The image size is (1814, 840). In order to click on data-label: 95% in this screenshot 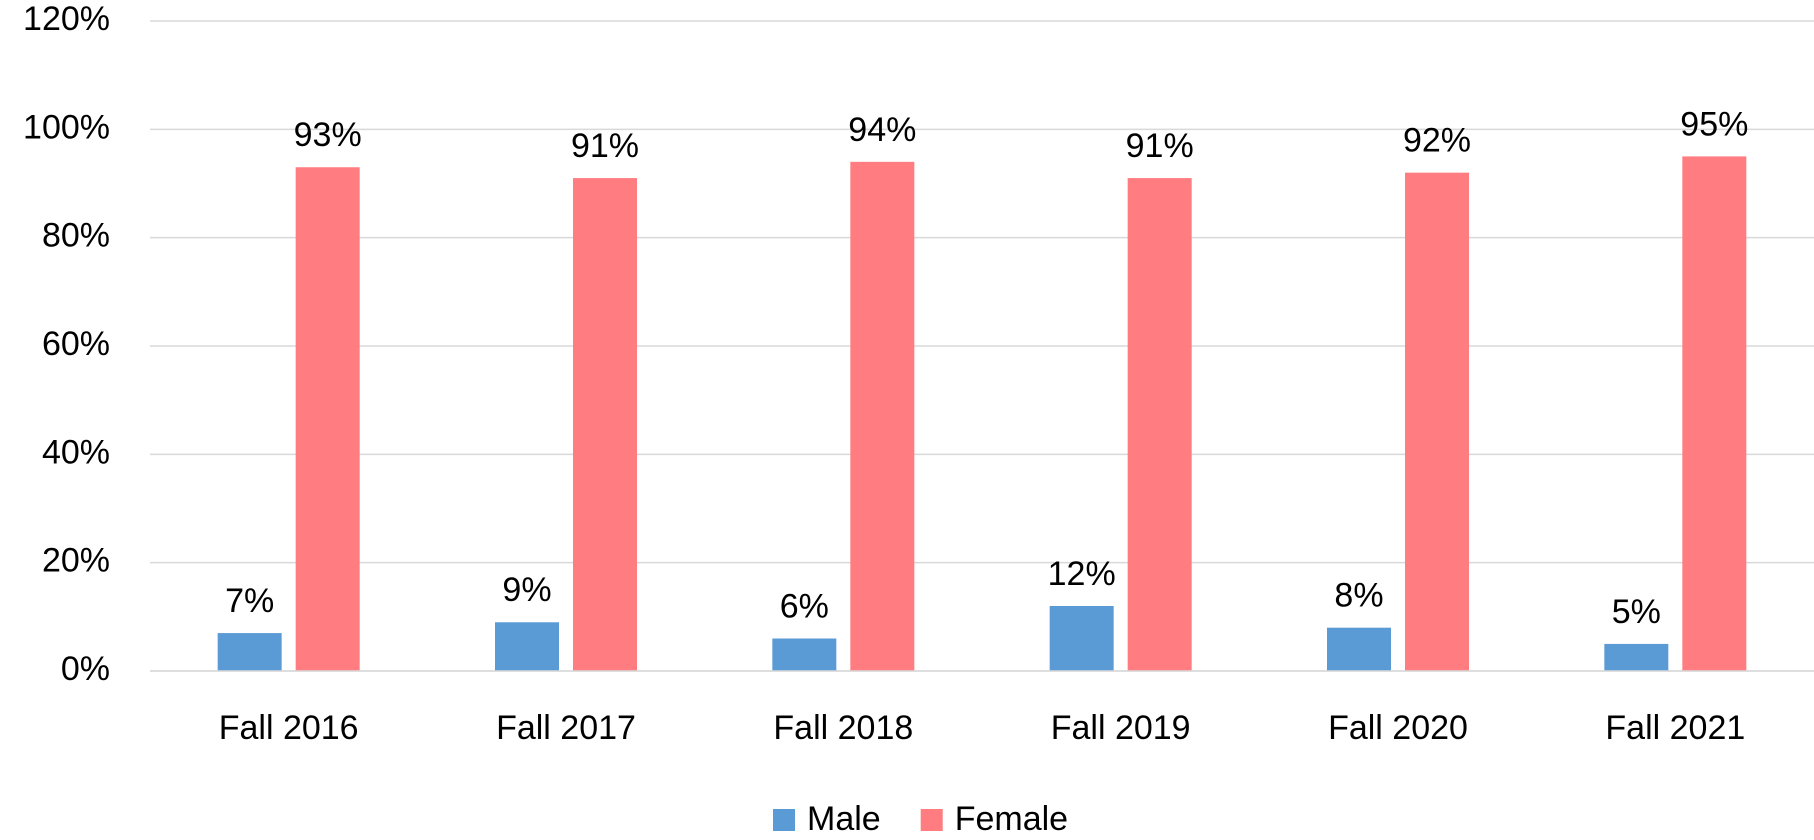, I will do `click(1714, 124)`.